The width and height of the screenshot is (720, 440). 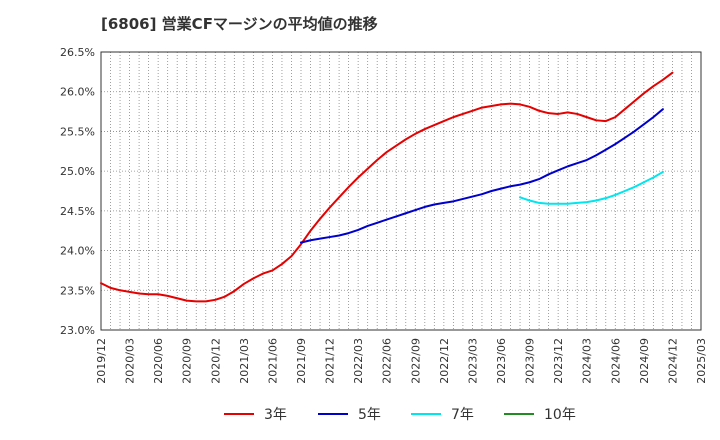 What do you see at coordinates (472, 361) in the screenshot?
I see `x-tick-label: 2023/03` at bounding box center [472, 361].